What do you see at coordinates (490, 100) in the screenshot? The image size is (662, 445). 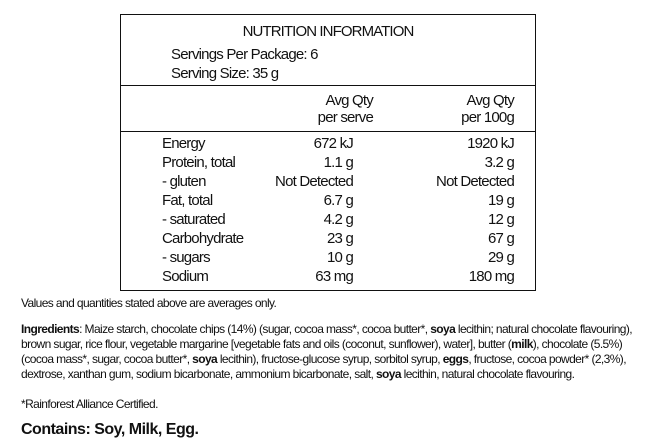 I see `col-header-per-100g-line1: Avg Qty` at bounding box center [490, 100].